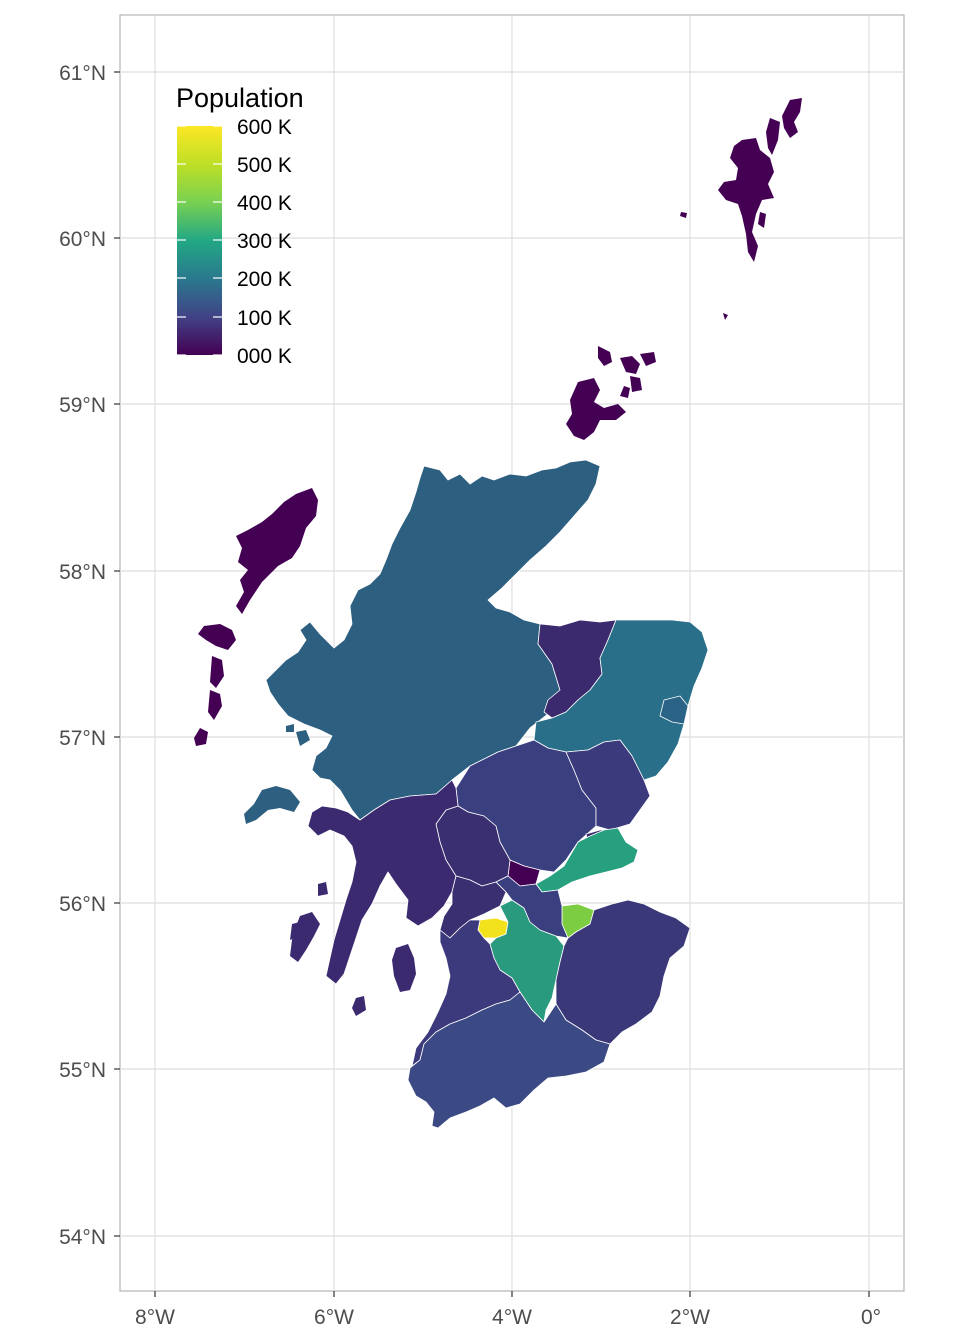 This screenshot has height=1344, width=960. What do you see at coordinates (623, 972) in the screenshot?
I see `region-borders` at bounding box center [623, 972].